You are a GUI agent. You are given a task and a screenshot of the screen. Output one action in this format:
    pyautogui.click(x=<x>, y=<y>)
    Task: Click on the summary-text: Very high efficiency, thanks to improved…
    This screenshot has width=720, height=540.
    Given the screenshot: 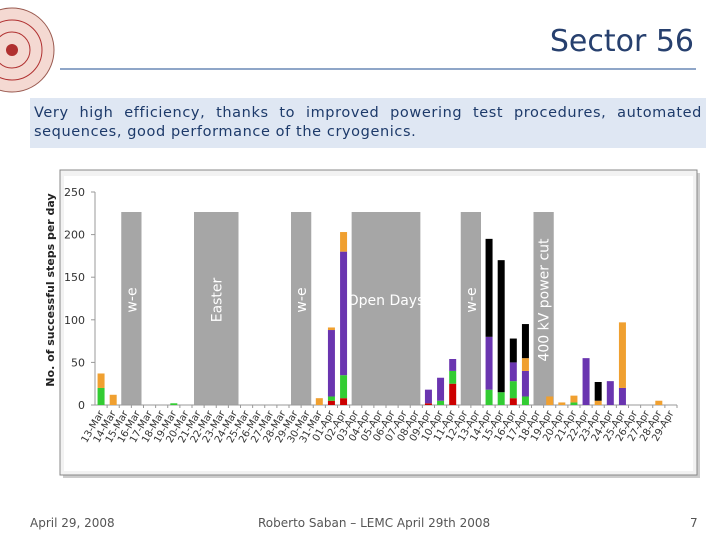 What is the action you would take?
    pyautogui.click(x=368, y=123)
    